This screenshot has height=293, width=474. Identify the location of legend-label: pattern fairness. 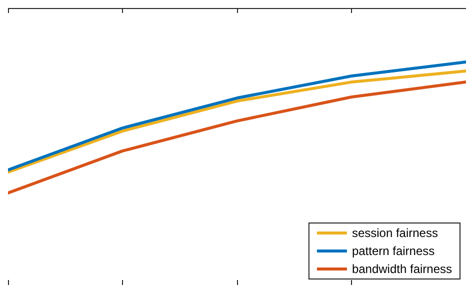
(393, 251).